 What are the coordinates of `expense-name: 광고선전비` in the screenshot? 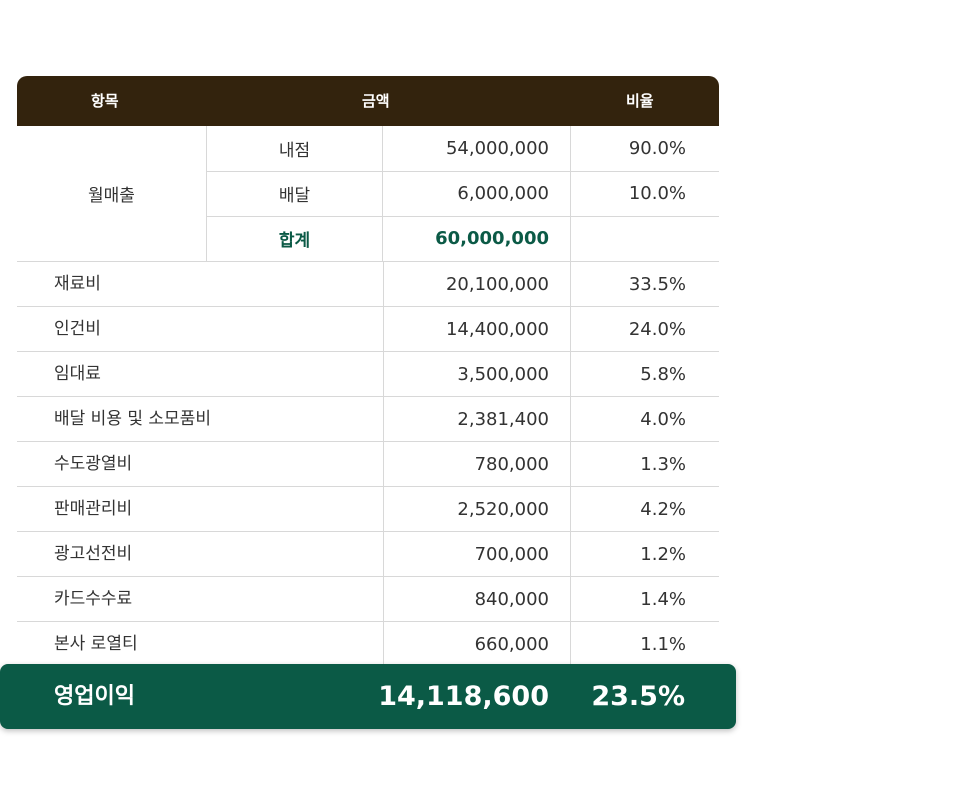 It's located at (93, 554).